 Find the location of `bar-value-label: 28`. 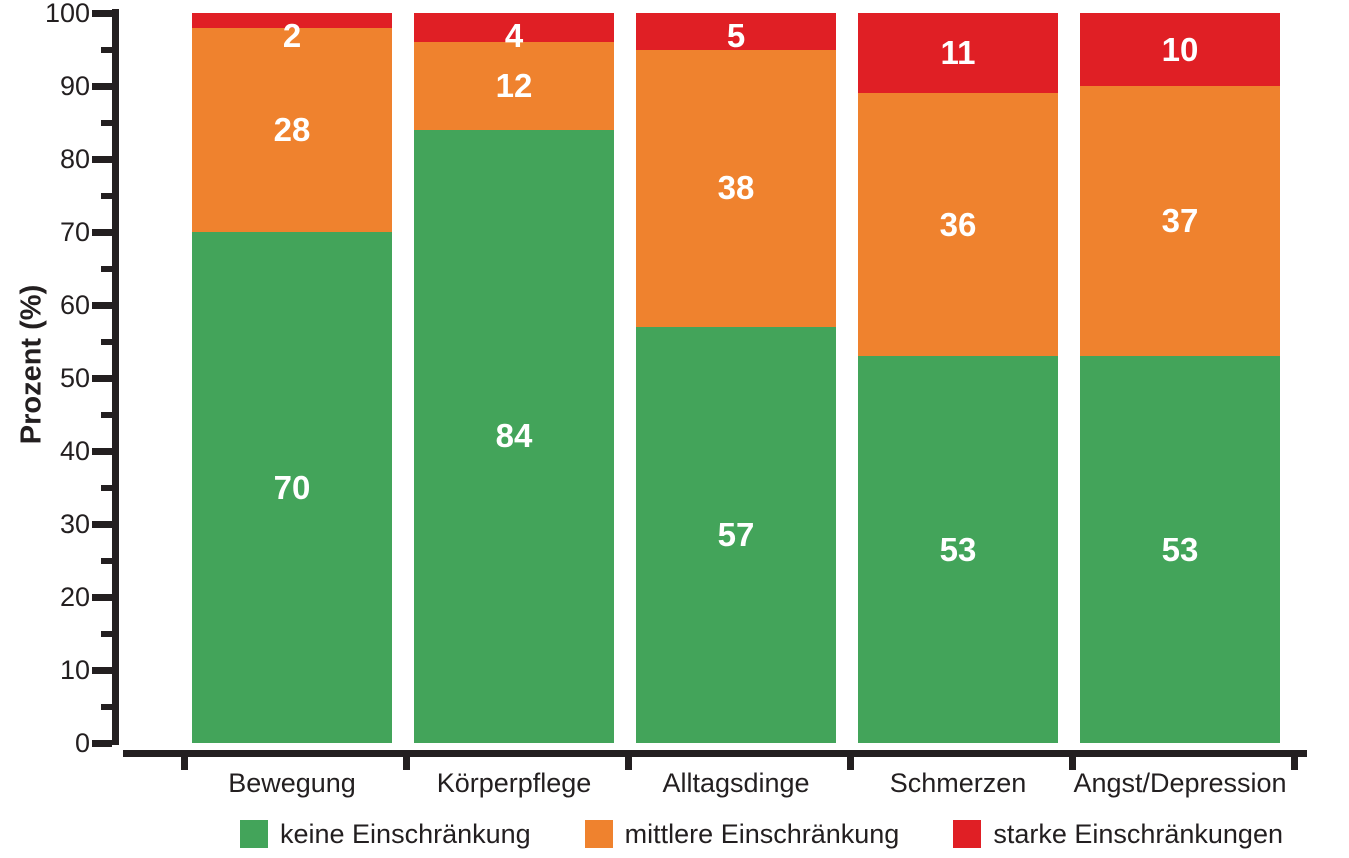

bar-value-label: 28 is located at coordinates (292, 129).